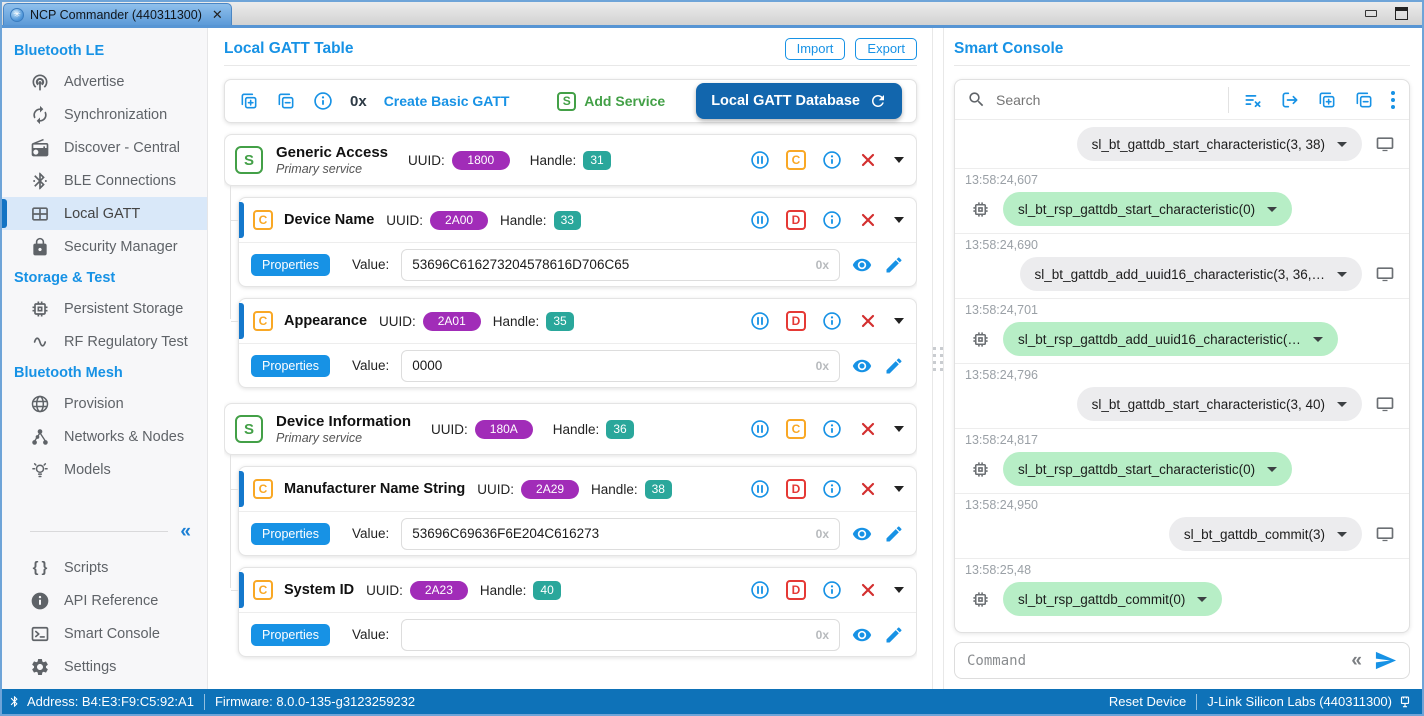  What do you see at coordinates (886, 49) in the screenshot?
I see `export-button: Export` at bounding box center [886, 49].